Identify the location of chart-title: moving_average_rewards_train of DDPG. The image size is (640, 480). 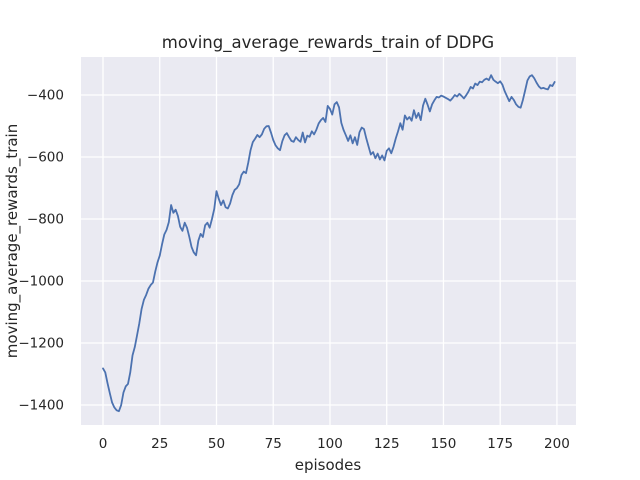
(328, 43).